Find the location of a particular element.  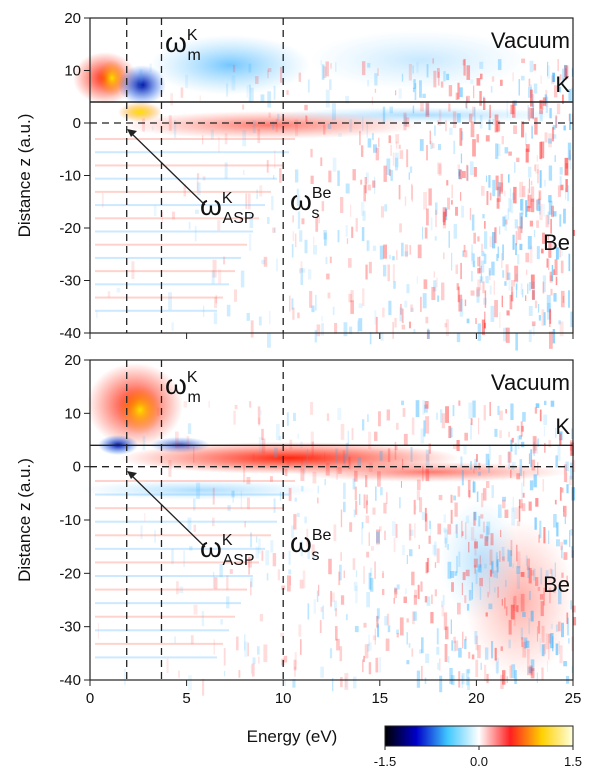

arrow-head is located at coordinates (132, 475).